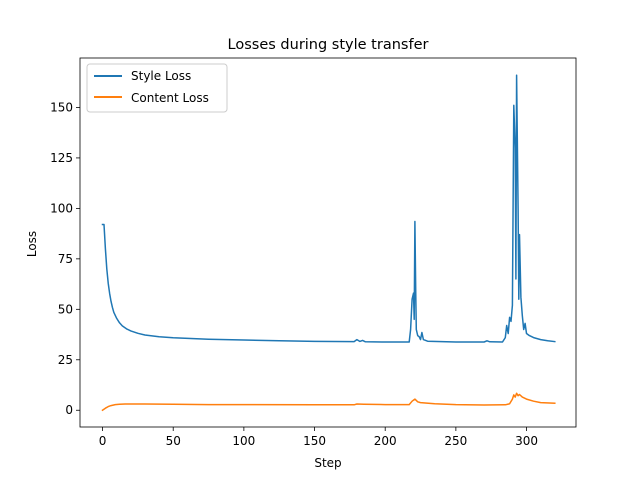 The height and width of the screenshot is (484, 640). I want to click on x-tick-label: 300, so click(526, 441).